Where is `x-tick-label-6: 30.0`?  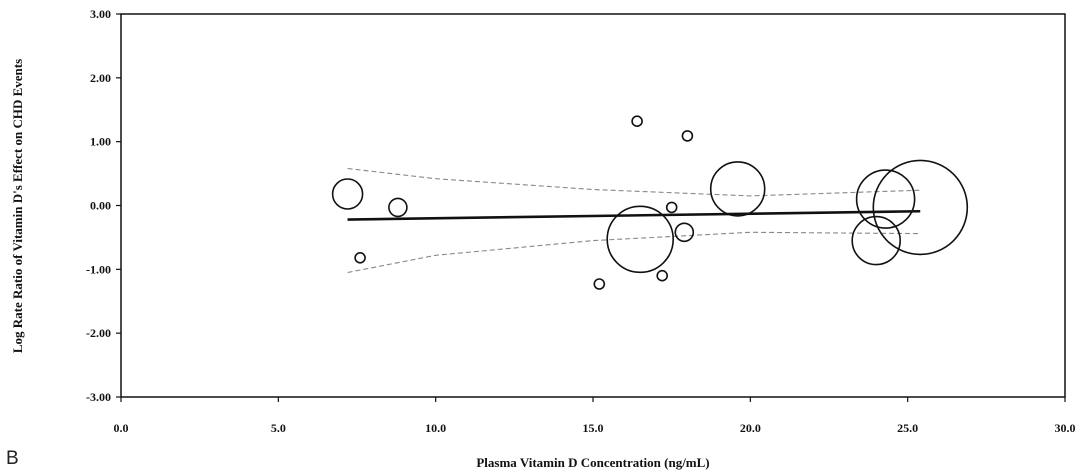
x-tick-label-6: 30.0 is located at coordinates (1065, 428).